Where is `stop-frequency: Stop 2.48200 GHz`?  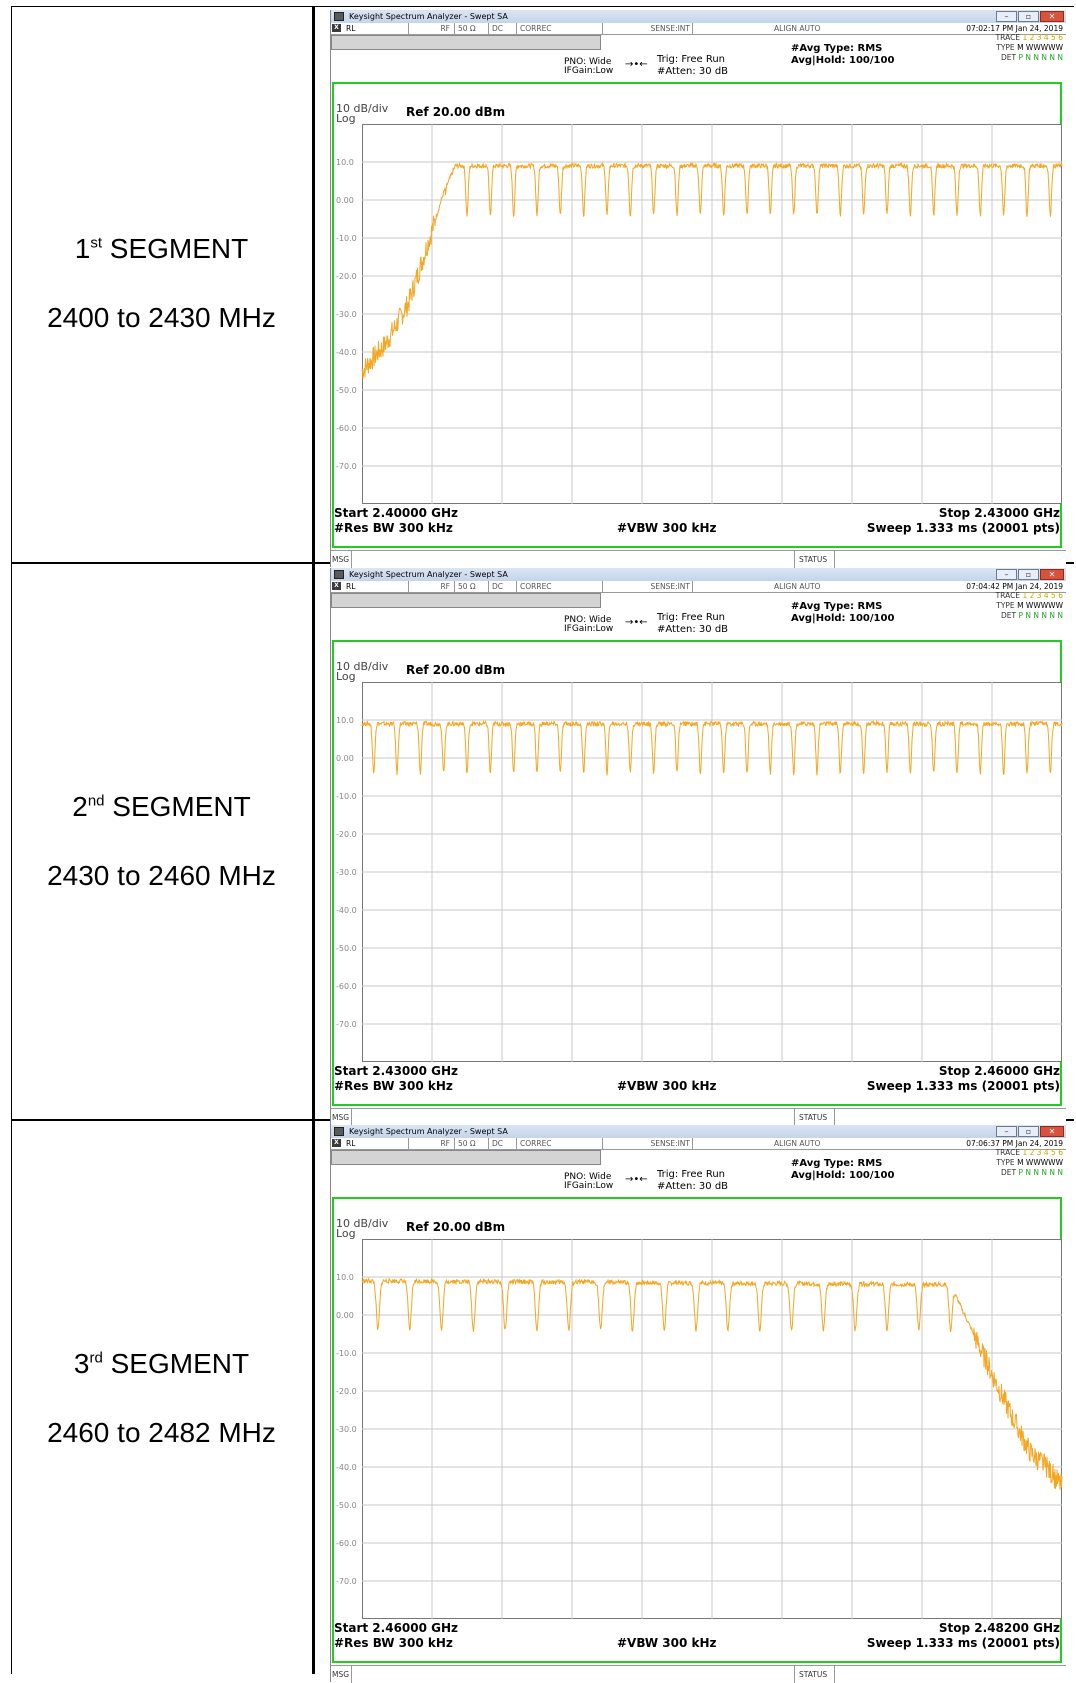
stop-frequency: Stop 2.48200 GHz is located at coordinates (999, 1628).